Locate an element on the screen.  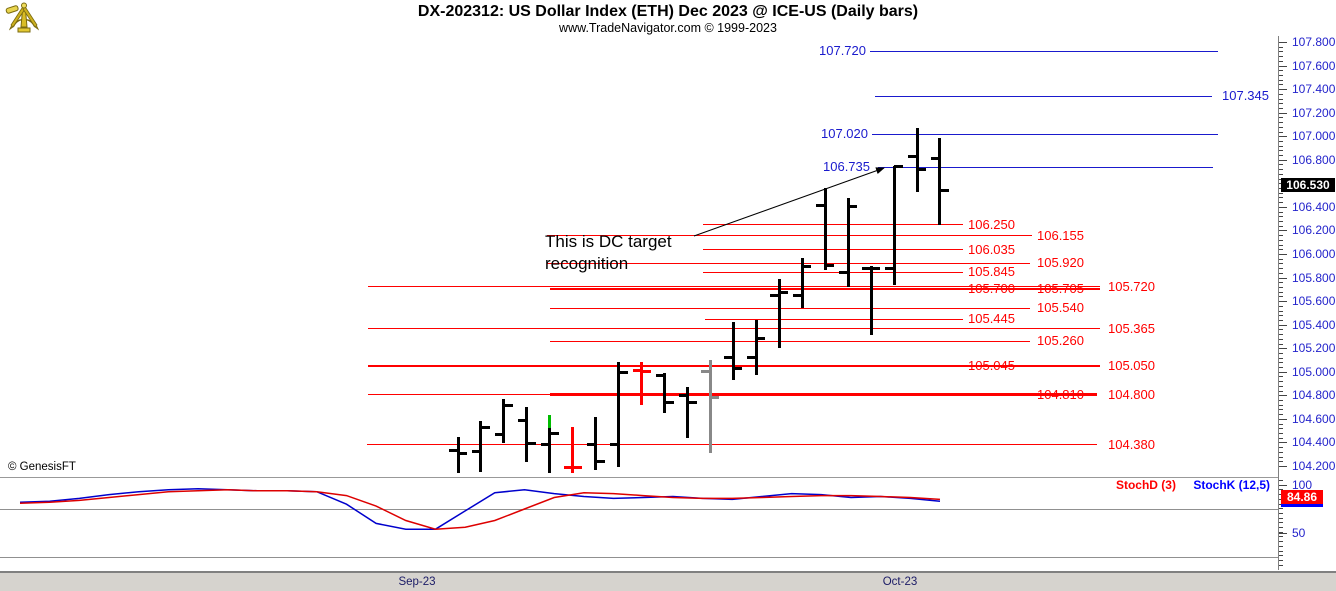
stoch-value-badge: 84.86 is located at coordinates (1302, 497).